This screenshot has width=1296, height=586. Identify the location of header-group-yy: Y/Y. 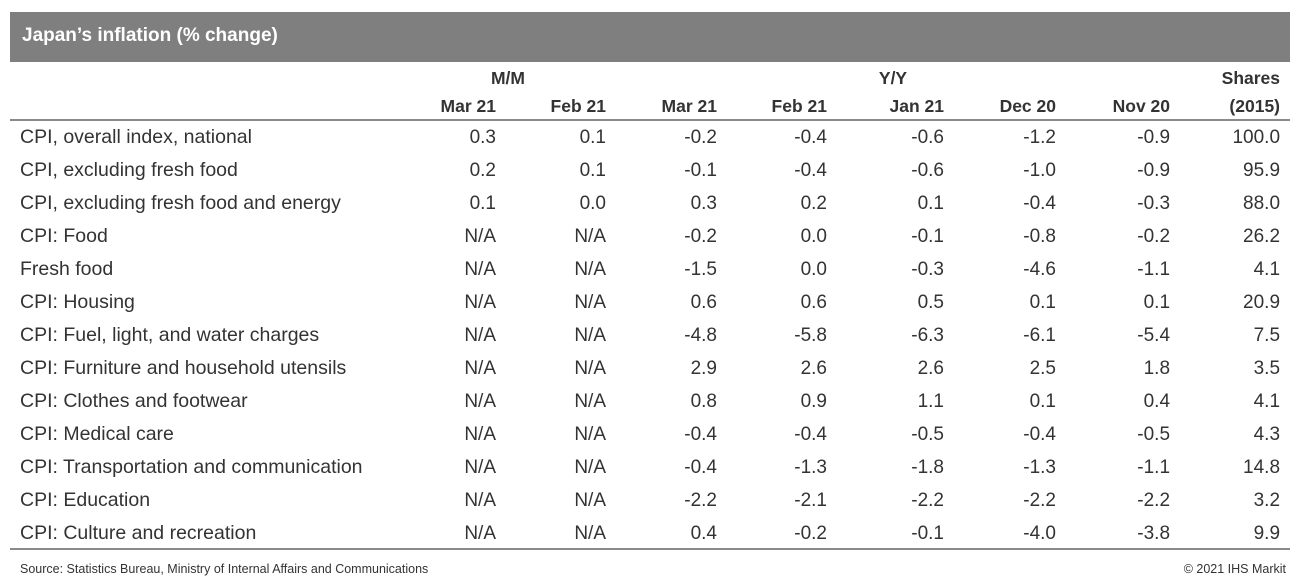
(893, 78).